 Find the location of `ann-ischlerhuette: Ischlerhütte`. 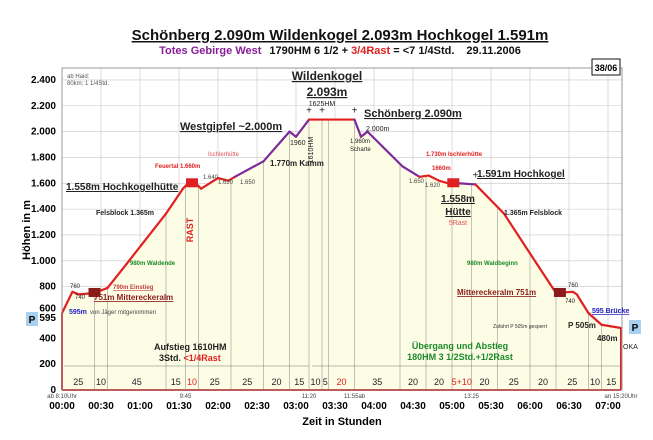

ann-ischlerhuette: Ischlerhütte is located at coordinates (224, 155).